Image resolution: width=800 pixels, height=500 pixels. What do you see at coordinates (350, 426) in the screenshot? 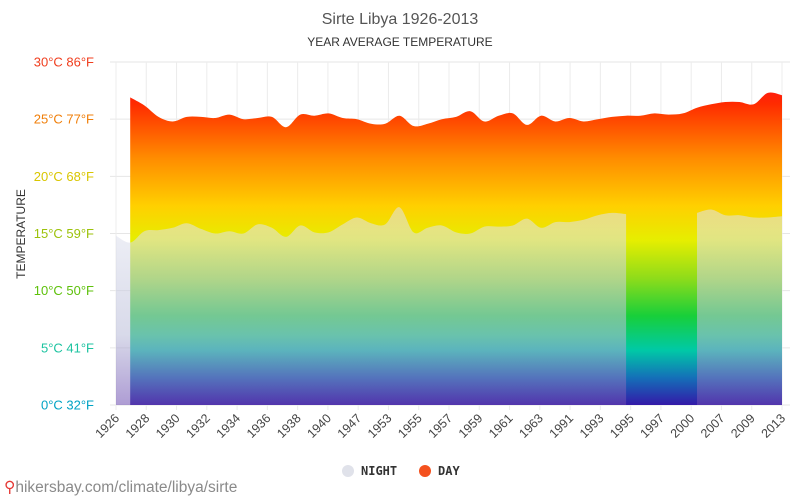
I see `x-tick-label: 1947` at bounding box center [350, 426].